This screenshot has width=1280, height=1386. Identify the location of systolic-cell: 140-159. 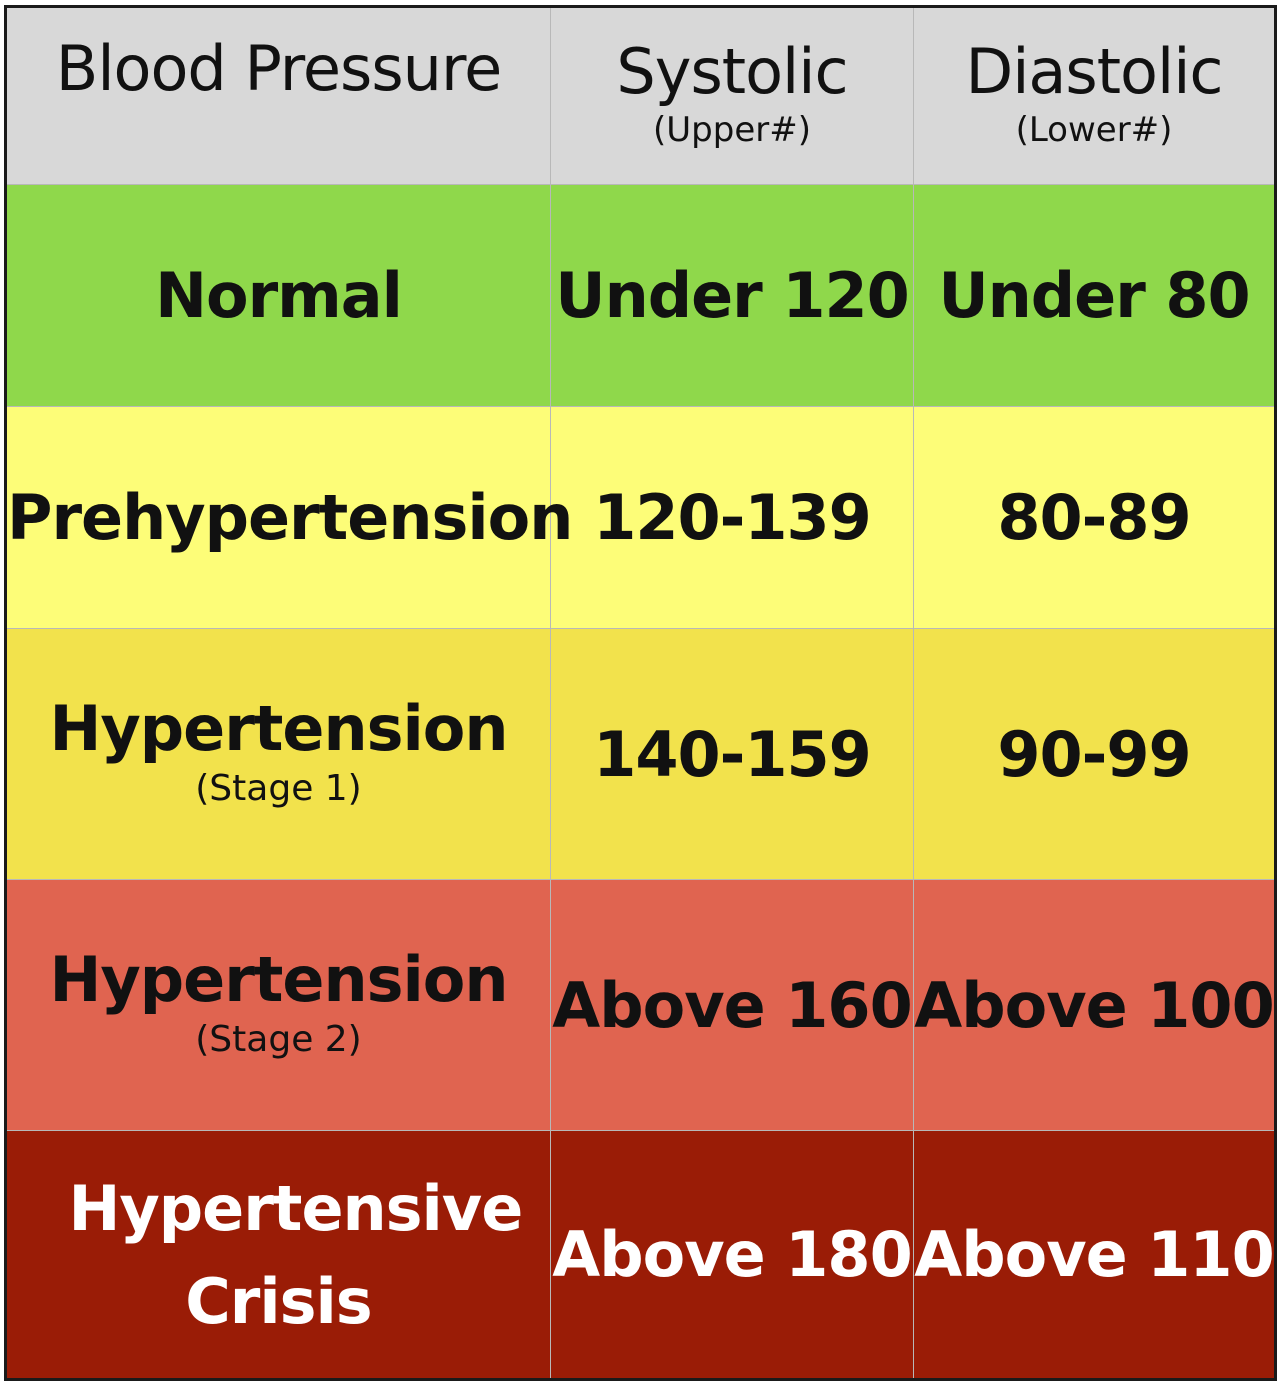
(732, 754).